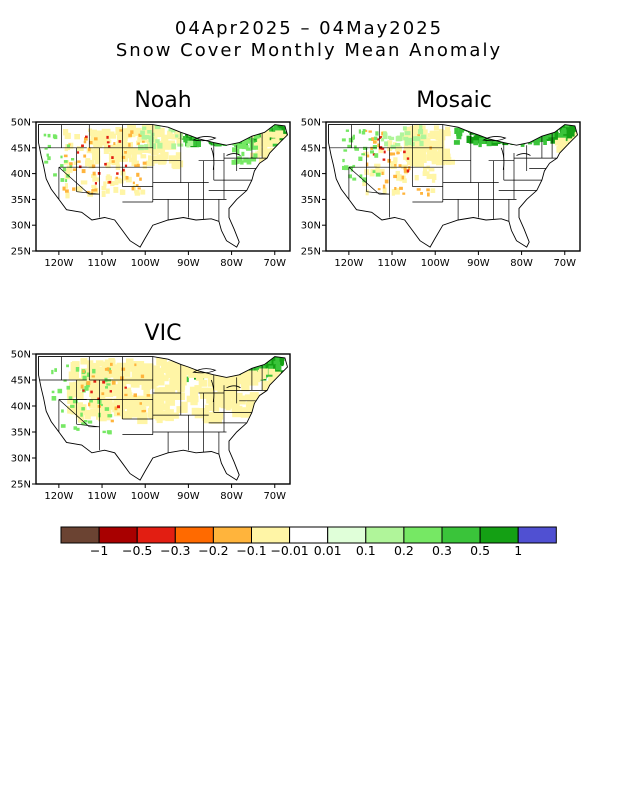 Image resolution: width=618 pixels, height=800 pixels. I want to click on colorbar-label: −0.2, so click(213, 550).